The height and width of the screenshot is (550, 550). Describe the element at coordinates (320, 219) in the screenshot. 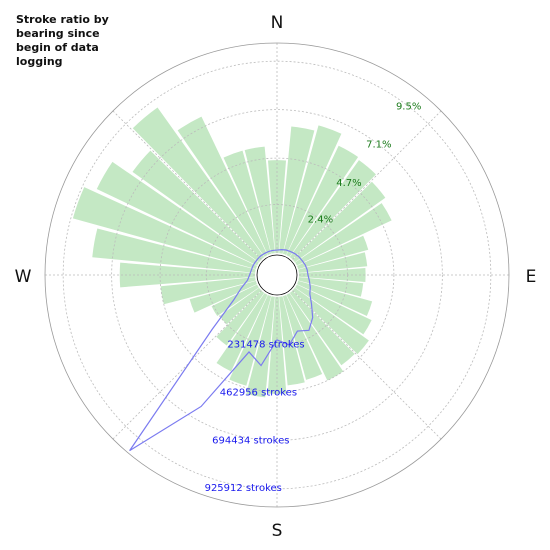

I see `y-tick-label: 2.4%` at that location.